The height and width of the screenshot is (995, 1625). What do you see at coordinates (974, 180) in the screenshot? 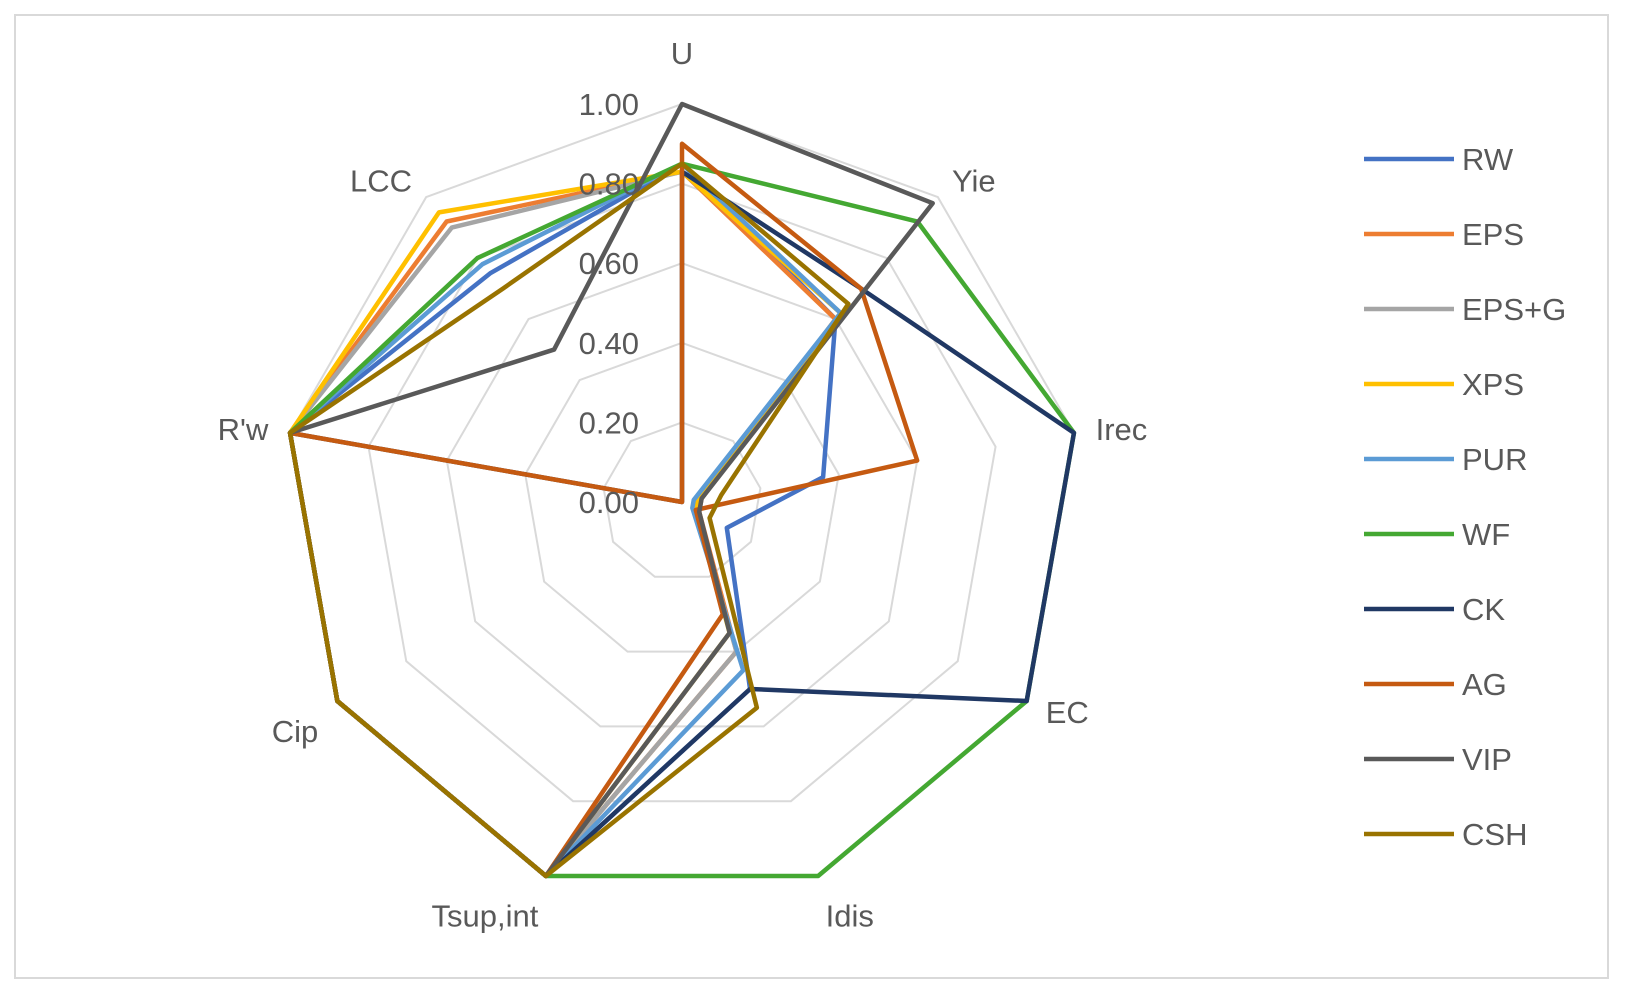
I see `axis-label-yie: Yie` at bounding box center [974, 180].